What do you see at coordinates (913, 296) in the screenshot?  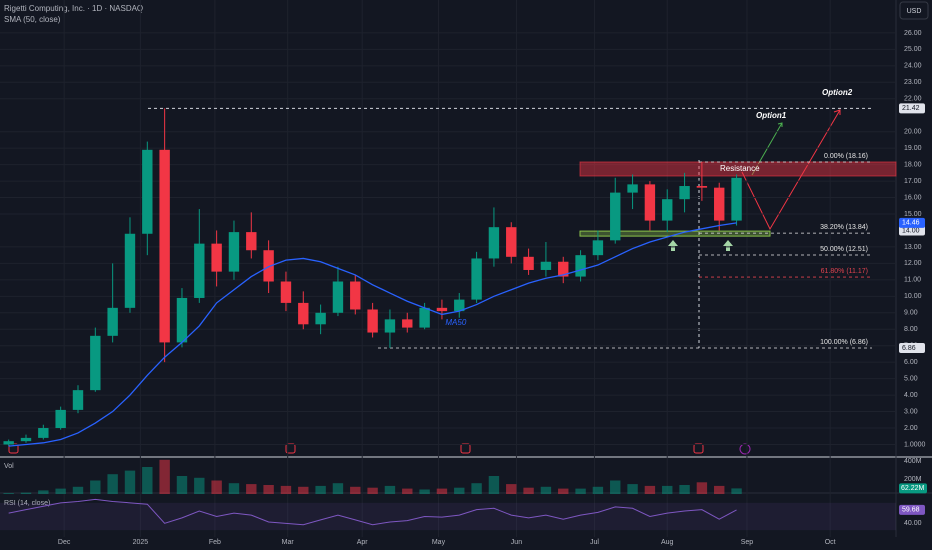 I see `y-tick-label: 10.00` at bounding box center [913, 296].